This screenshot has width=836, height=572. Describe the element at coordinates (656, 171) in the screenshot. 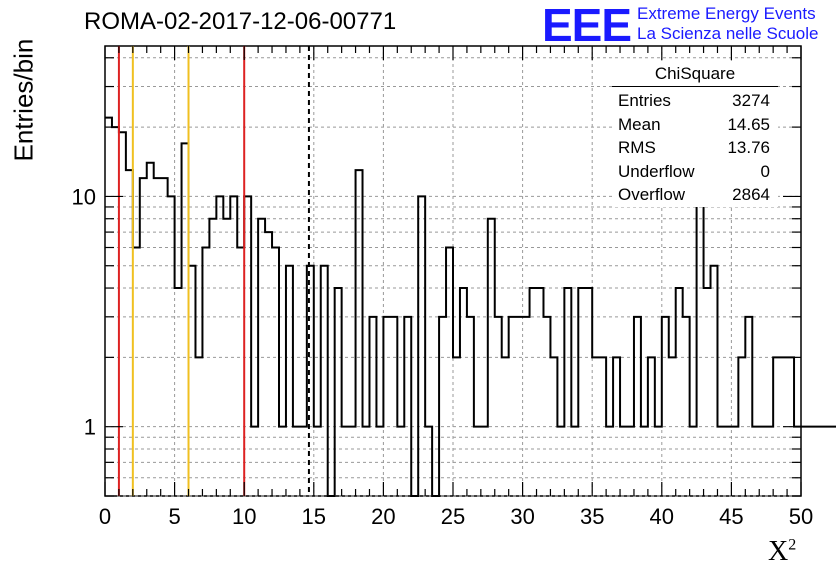

I see `stats-label: Underflow` at that location.